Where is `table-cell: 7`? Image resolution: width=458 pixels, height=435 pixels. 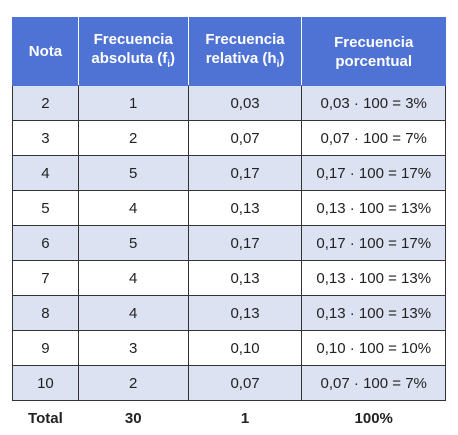
table-cell: 7 is located at coordinates (46, 278).